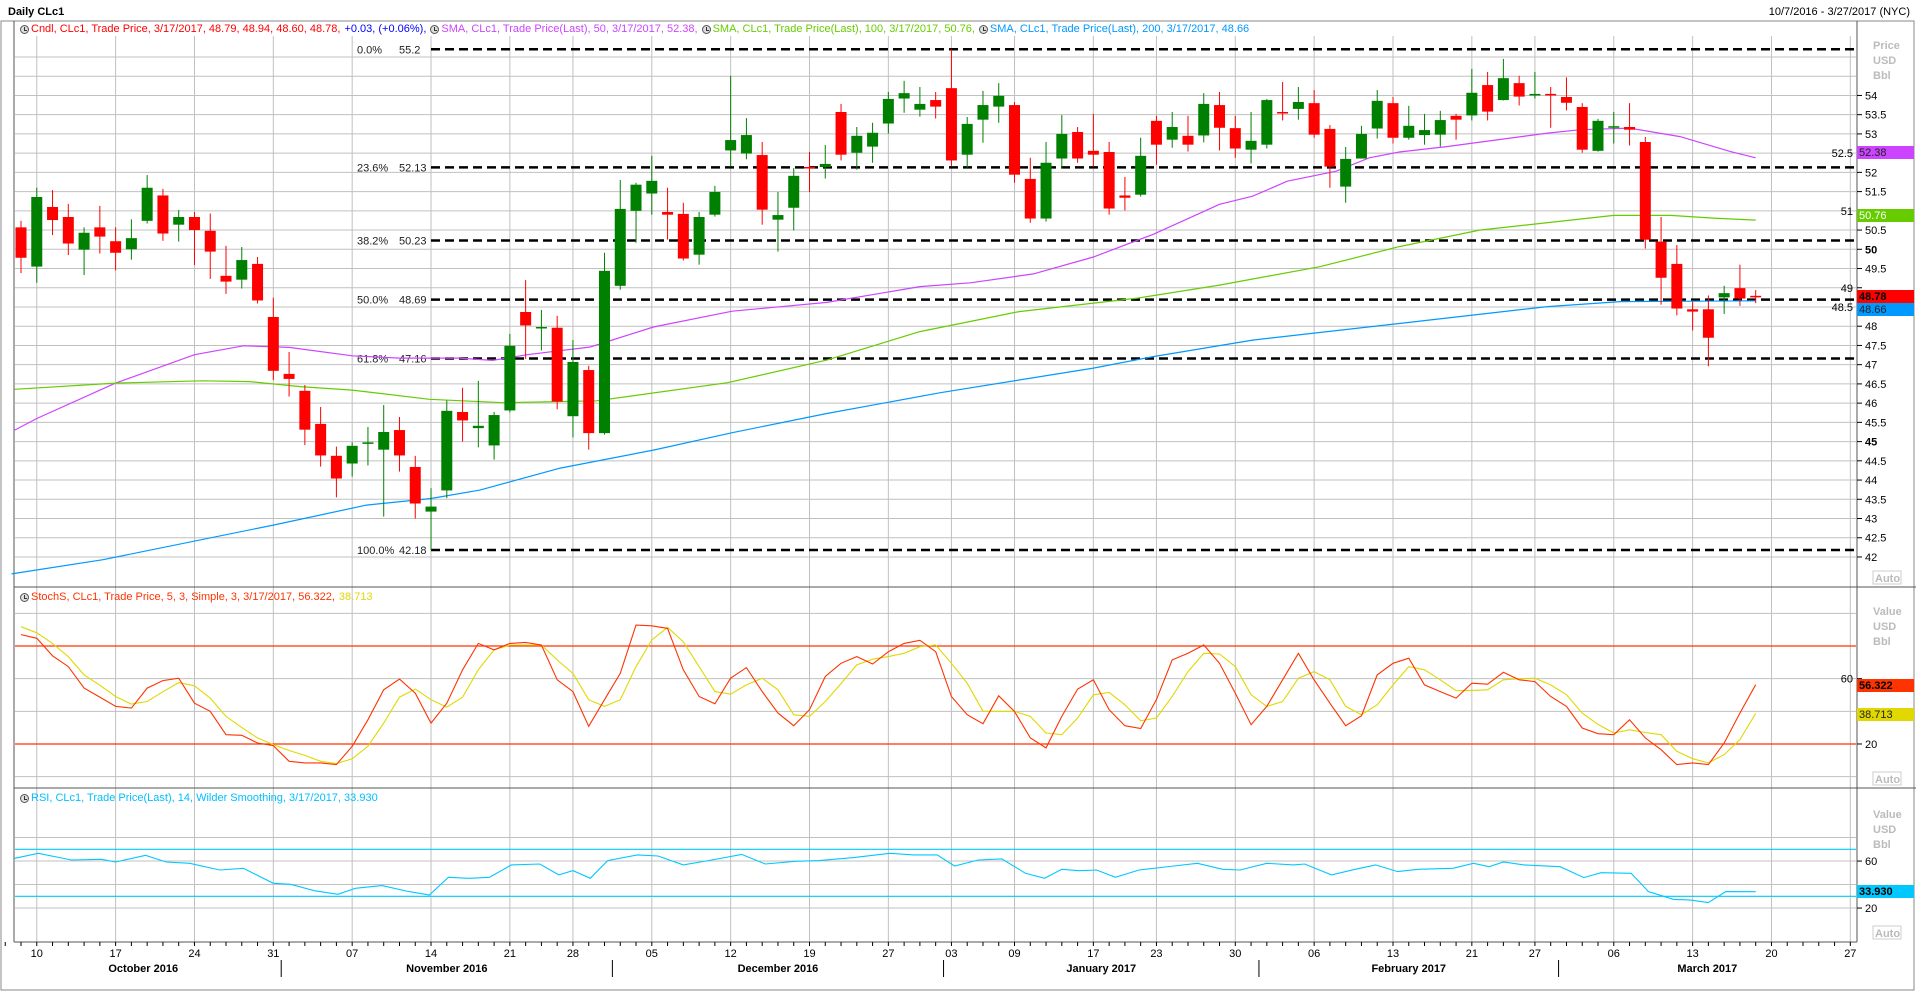 The width and height of the screenshot is (1916, 991). Describe the element at coordinates (413, 301) in the screenshot. I see `fib-price-label: 48.69` at that location.